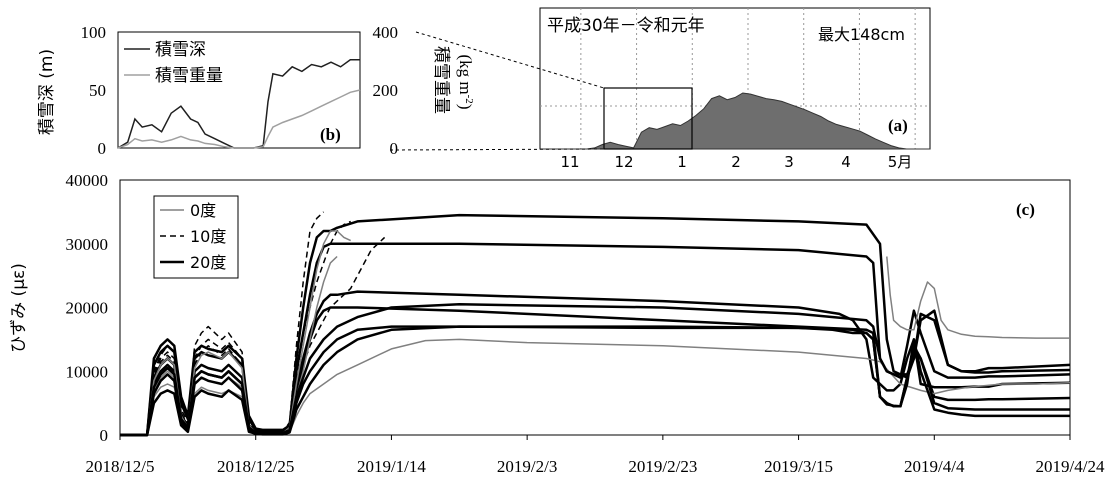 Image resolution: width=1116 pixels, height=479 pixels. I want to click on panel-c-ytick-label: 20000, so click(87, 308).